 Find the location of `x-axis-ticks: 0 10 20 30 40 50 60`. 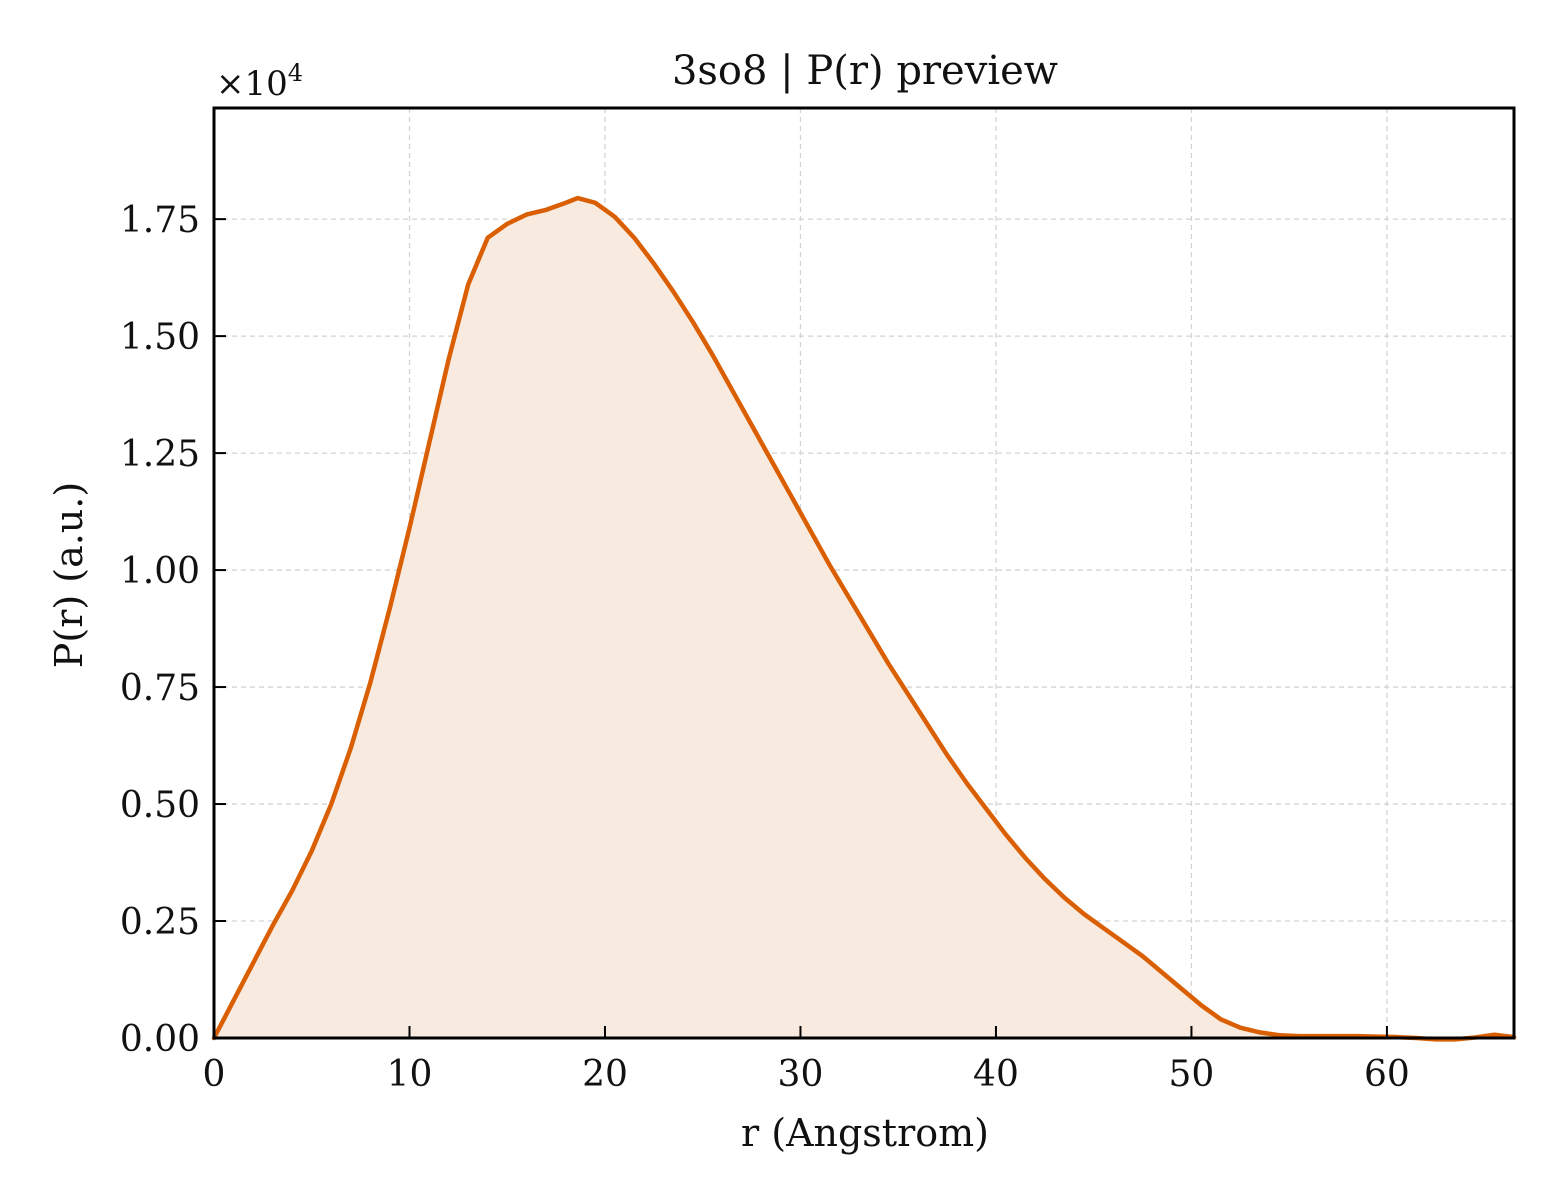

x-axis-ticks: 0 10 20 30 40 50 60 is located at coordinates (806, 1060).